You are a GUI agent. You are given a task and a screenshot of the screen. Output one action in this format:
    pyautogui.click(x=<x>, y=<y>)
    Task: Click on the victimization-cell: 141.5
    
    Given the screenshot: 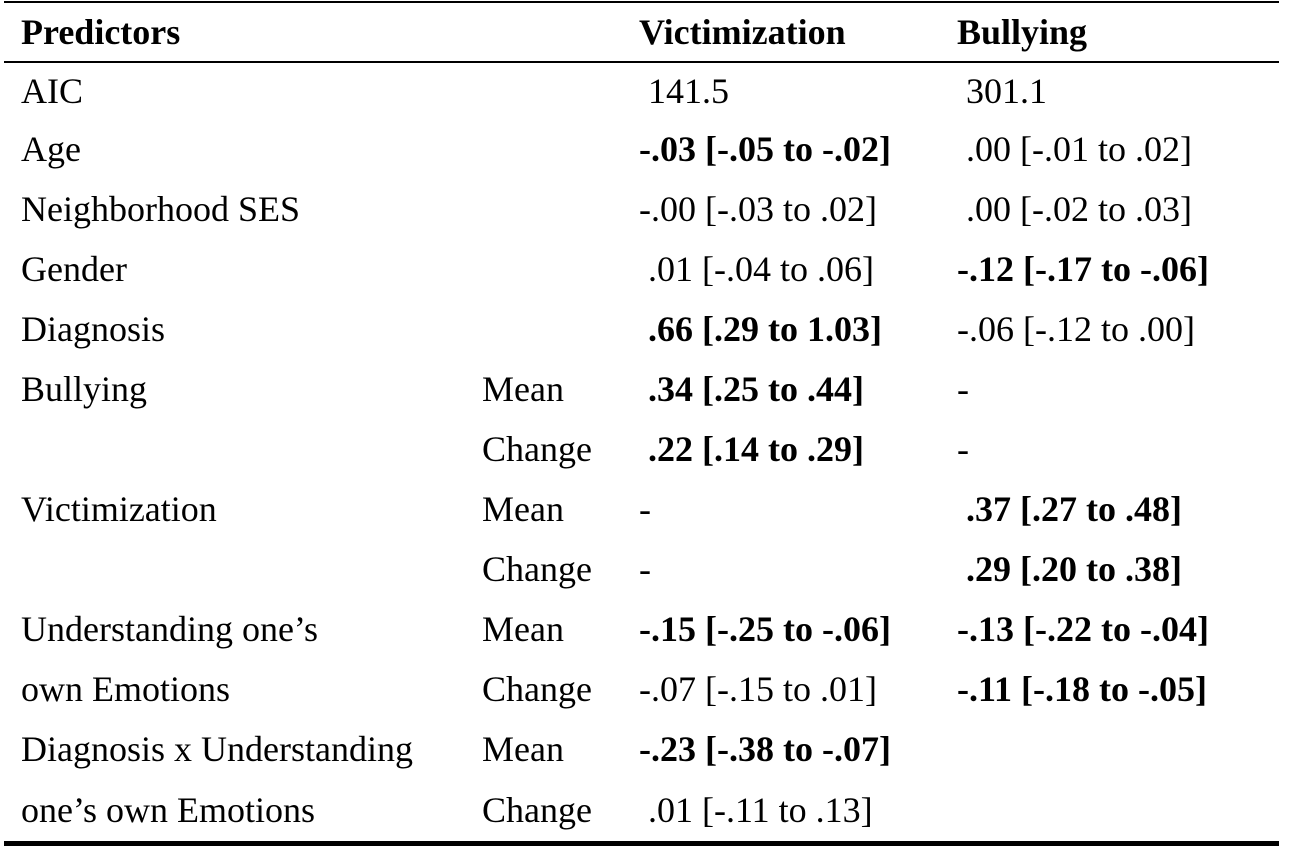 What is the action you would take?
    pyautogui.click(x=684, y=91)
    